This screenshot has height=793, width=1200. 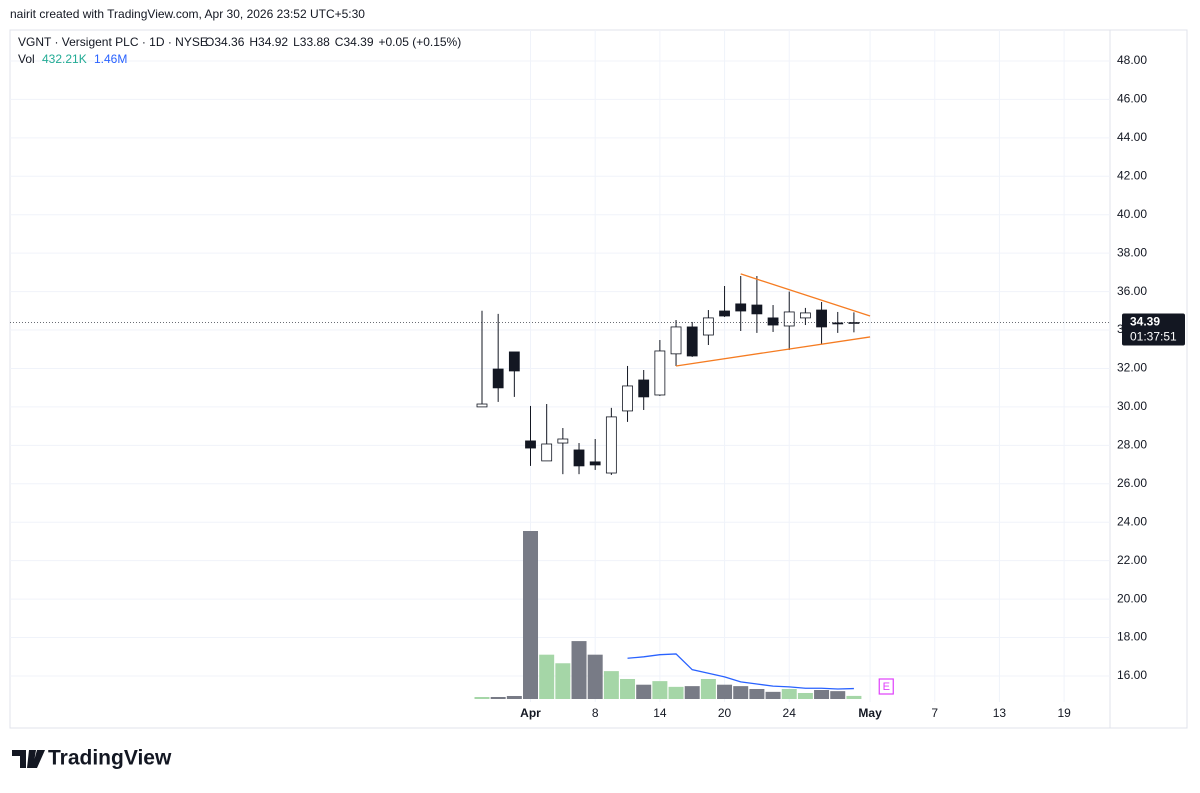 What do you see at coordinates (530, 713) in the screenshot?
I see `x-tick-label: Apr` at bounding box center [530, 713].